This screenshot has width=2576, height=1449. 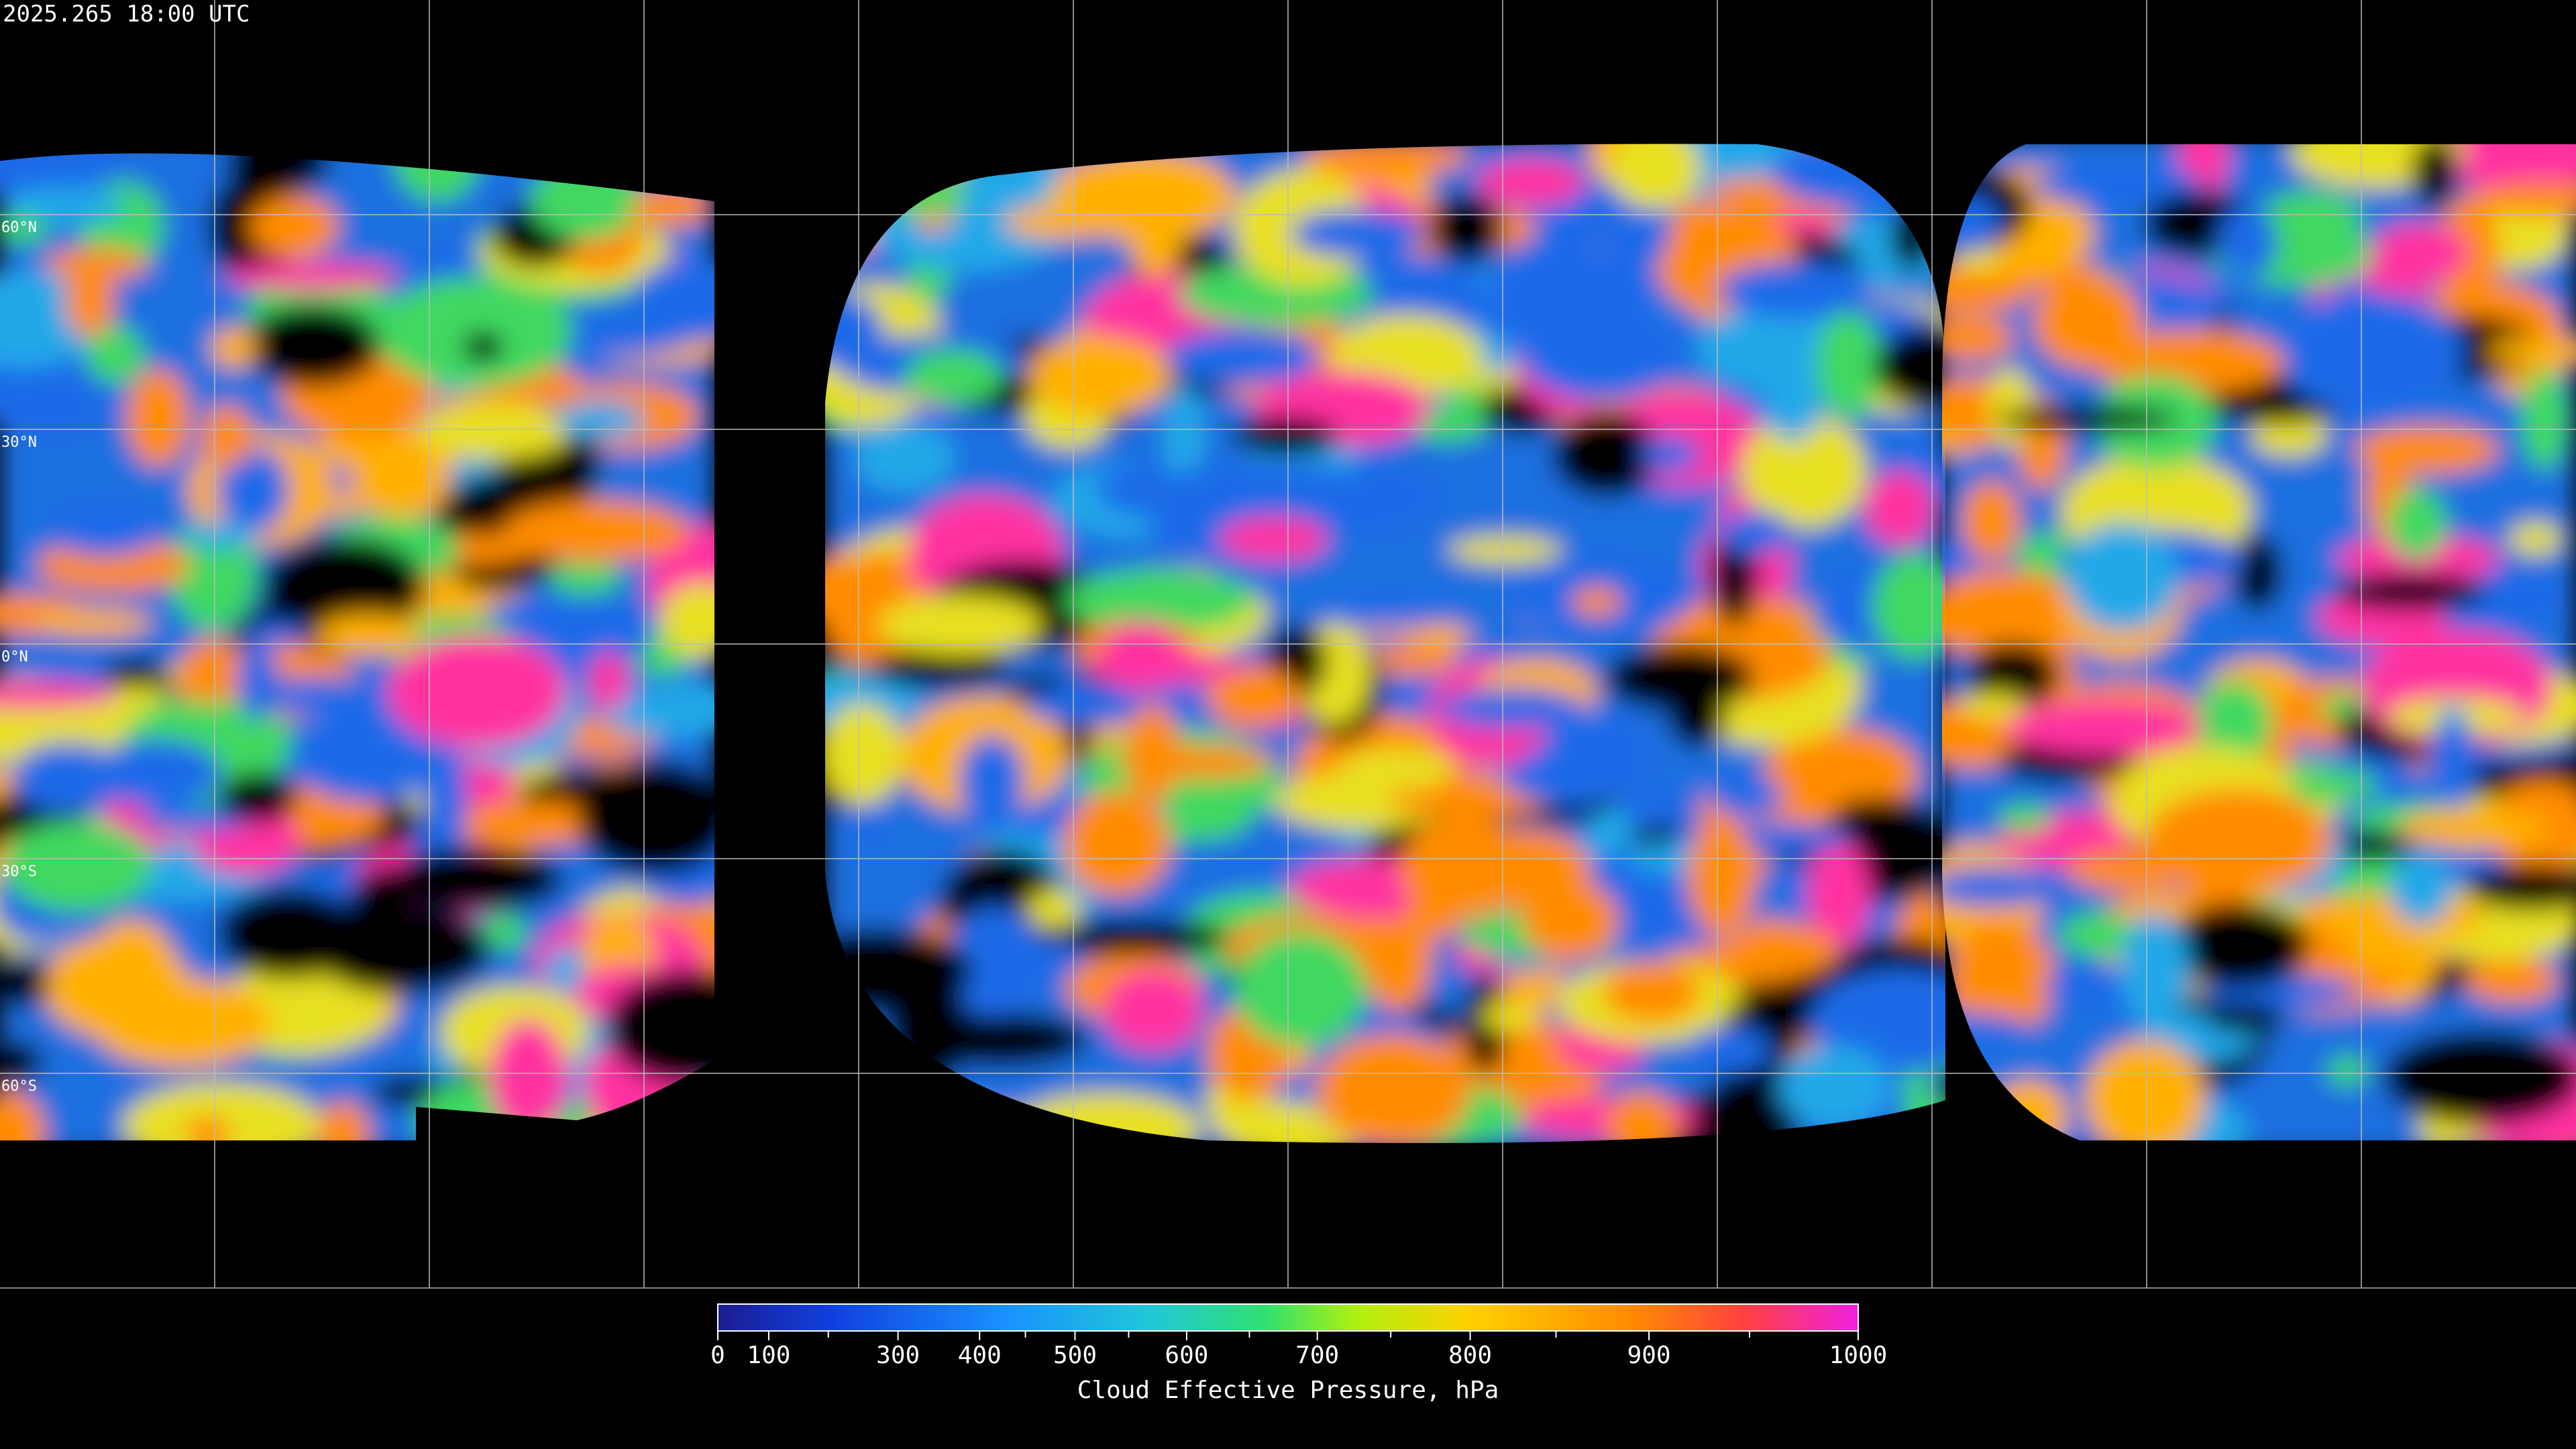 I want to click on colorbar-tick-label: 800, so click(x=1470, y=1355).